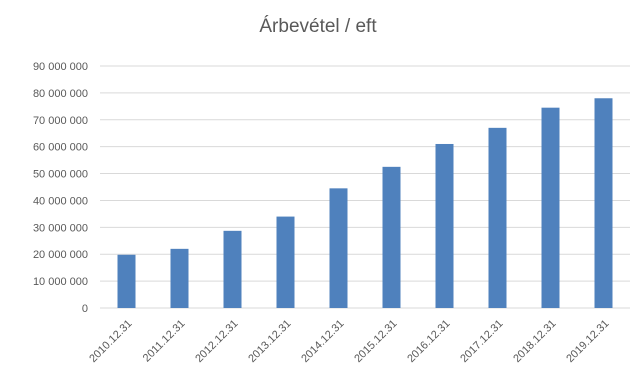 This screenshot has width=636, height=382. Describe the element at coordinates (60, 148) in the screenshot. I see `y-tick-label: 60 000 000` at that location.